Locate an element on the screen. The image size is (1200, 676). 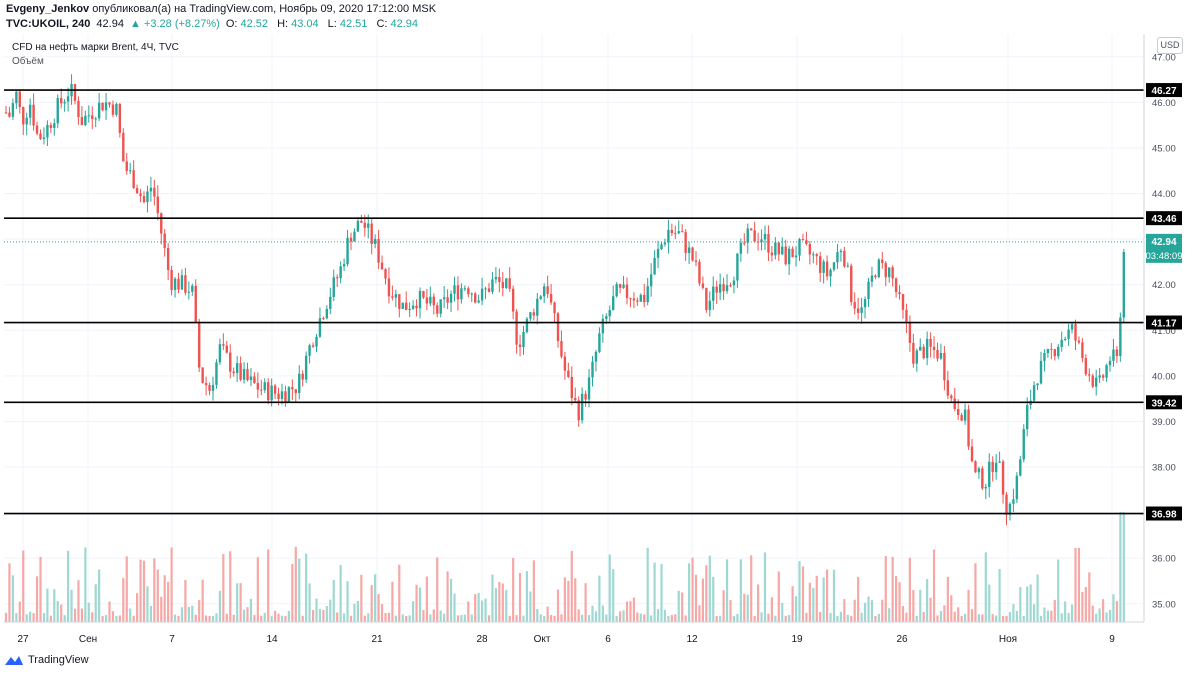
currency-button: USD is located at coordinates (1170, 45).